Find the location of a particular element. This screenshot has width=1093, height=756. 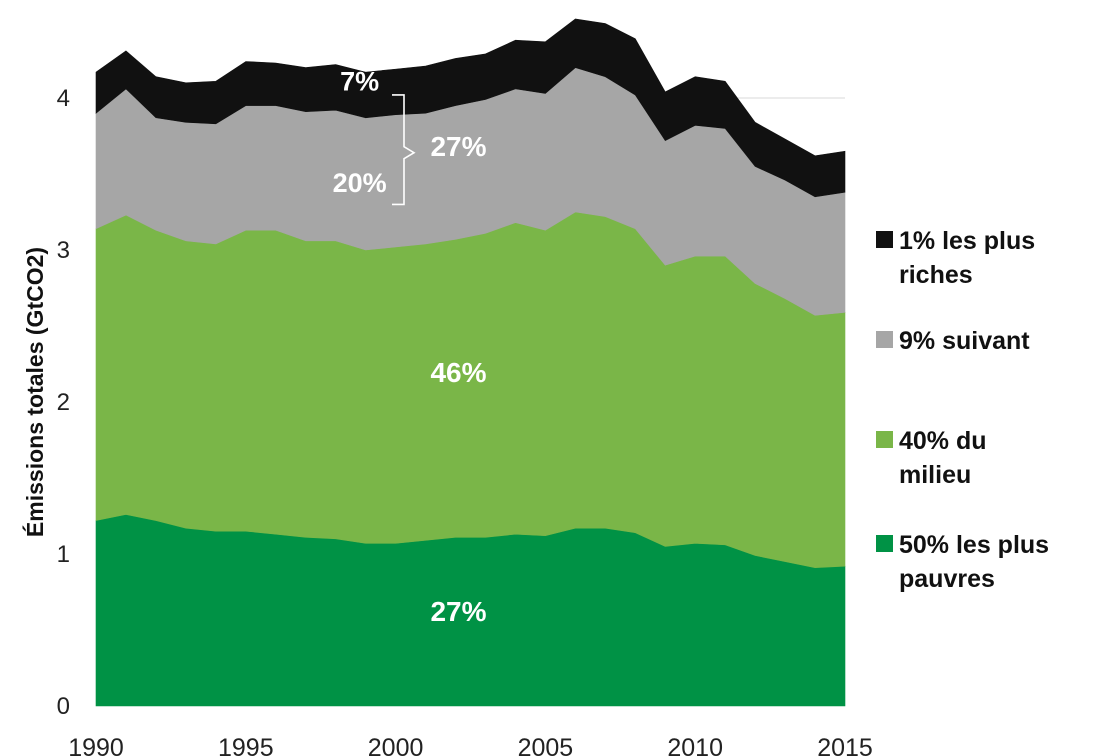

annotation-label-0: 7% is located at coordinates (359, 81).